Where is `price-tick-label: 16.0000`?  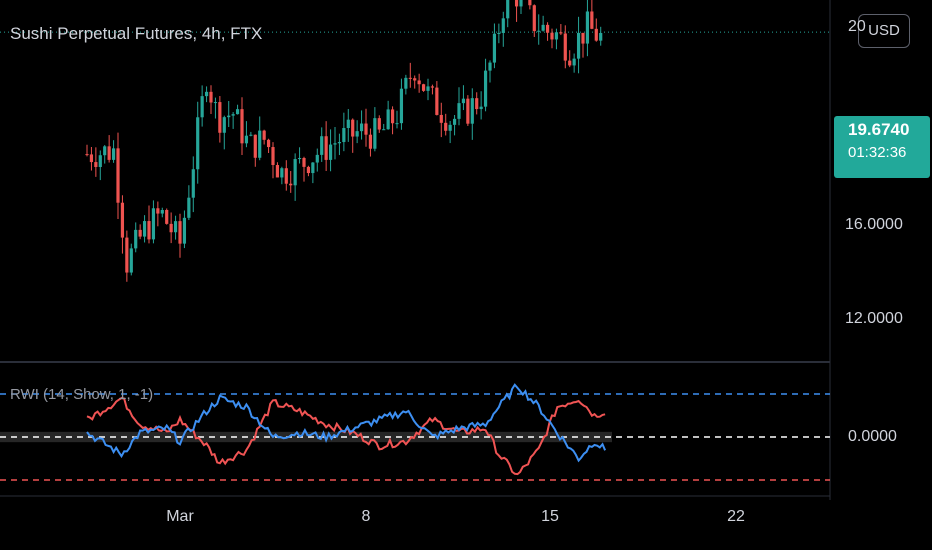
price-tick-label: 16.0000 is located at coordinates (874, 224).